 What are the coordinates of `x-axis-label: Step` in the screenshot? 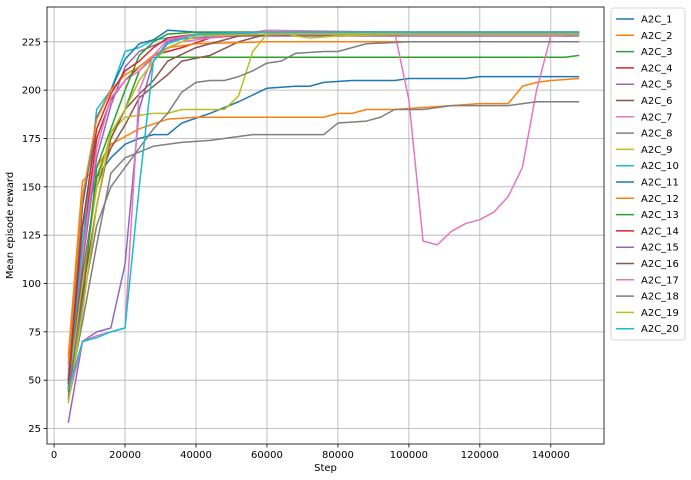 It's located at (325, 468).